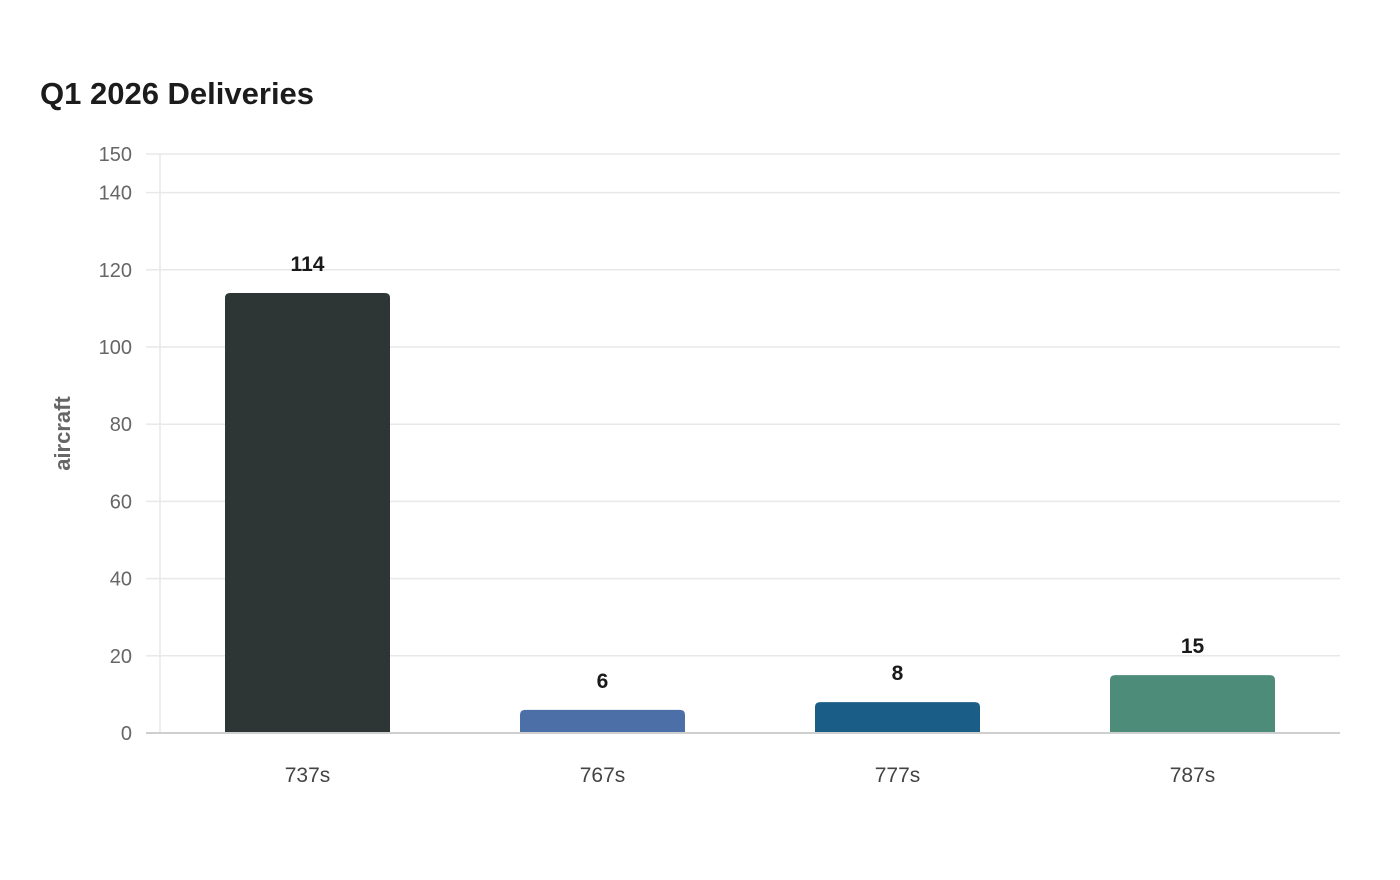 The height and width of the screenshot is (880, 1400). Describe the element at coordinates (603, 775) in the screenshot. I see `x-tick-label: 767s` at that location.